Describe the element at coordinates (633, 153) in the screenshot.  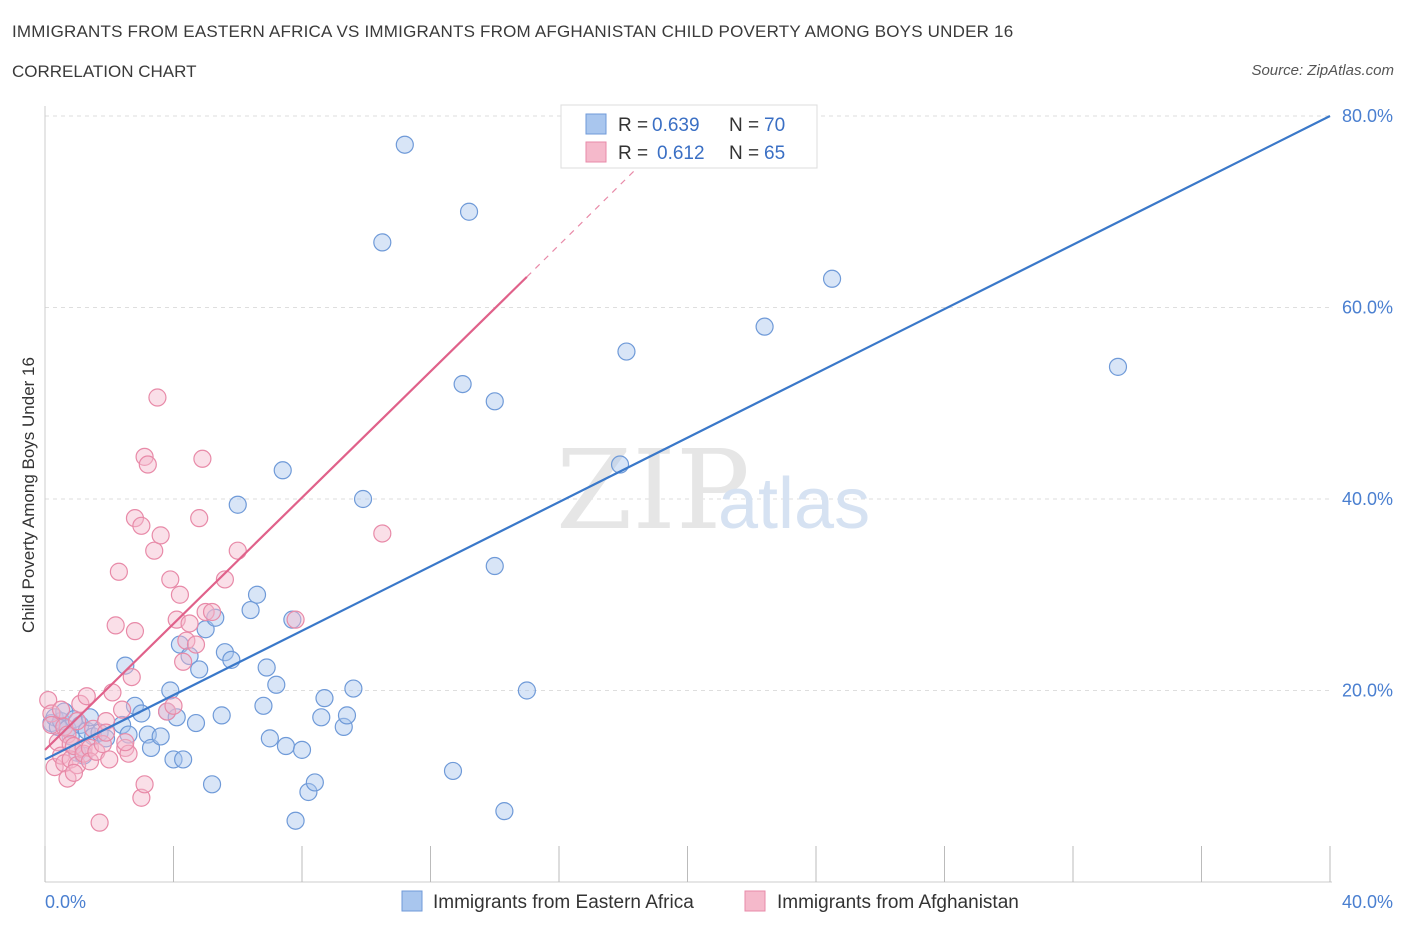
I see `legend-r-label-pink: R =` at that location.